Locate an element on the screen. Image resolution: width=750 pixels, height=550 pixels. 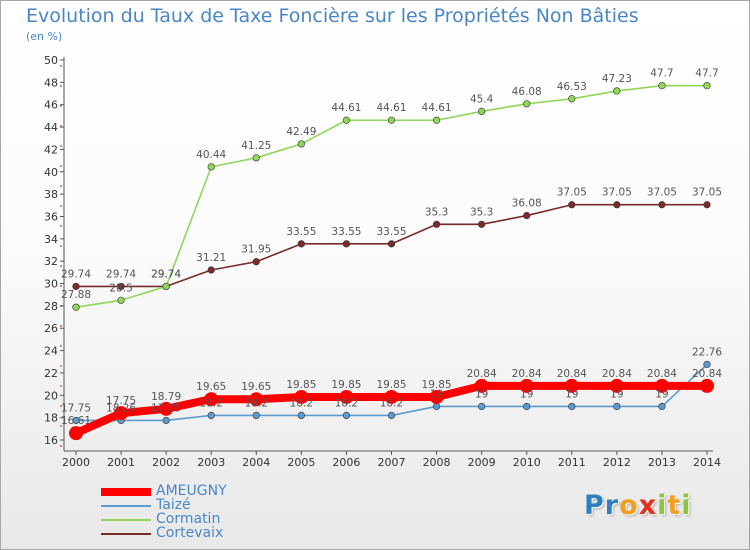
y-tick-label: 28 is located at coordinates (51, 306).